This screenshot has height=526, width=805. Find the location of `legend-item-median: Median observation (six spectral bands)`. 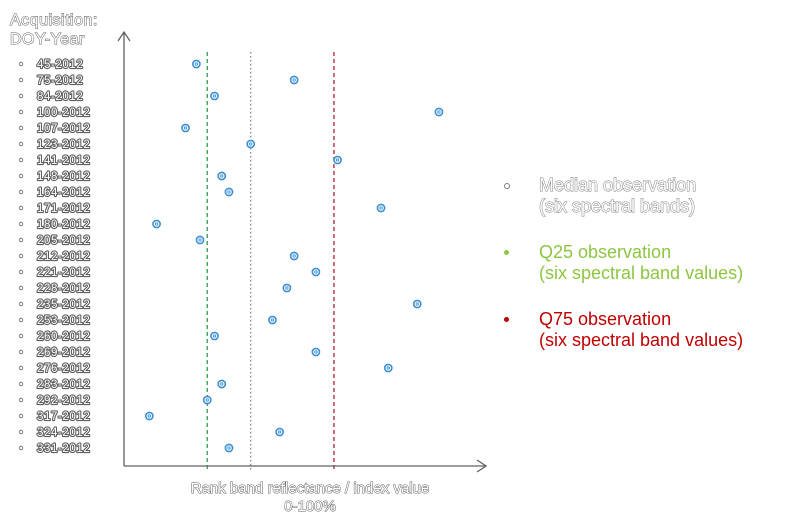

legend-item-median: Median observation (six spectral bands) is located at coordinates (650, 196).